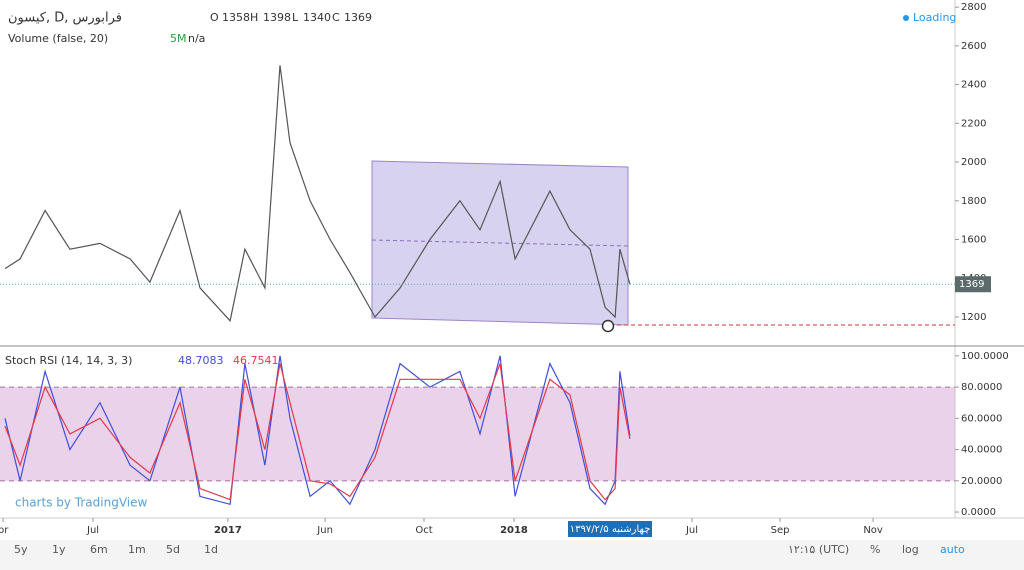 The height and width of the screenshot is (570, 1024). What do you see at coordinates (295, 17) in the screenshot?
I see `ohlc-label: L` at bounding box center [295, 17].